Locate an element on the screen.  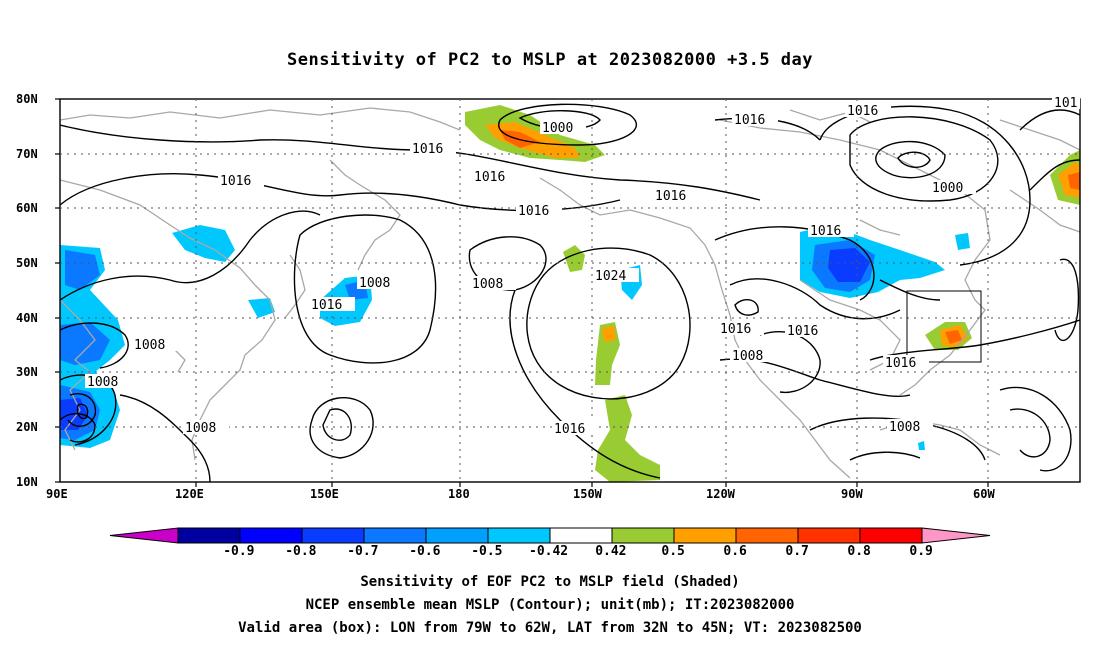
lon-label: 90E is located at coordinates (57, 494).